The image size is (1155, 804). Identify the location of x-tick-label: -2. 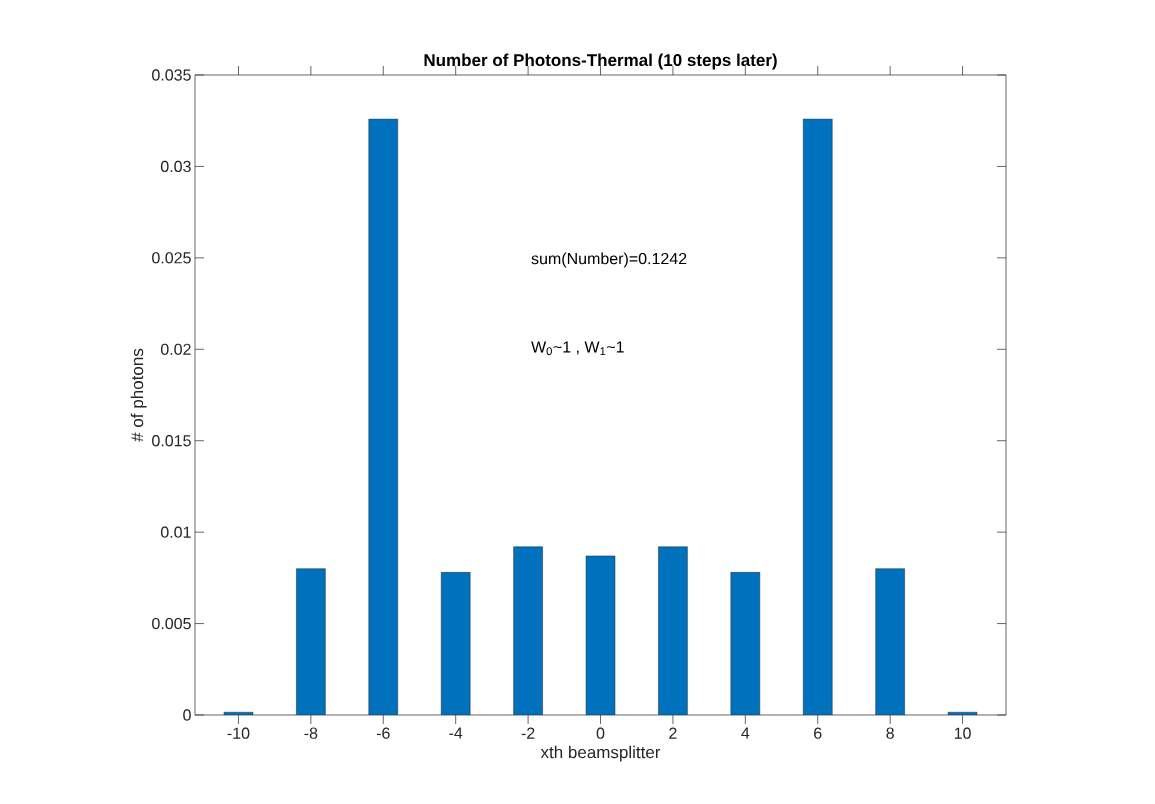
(528, 733).